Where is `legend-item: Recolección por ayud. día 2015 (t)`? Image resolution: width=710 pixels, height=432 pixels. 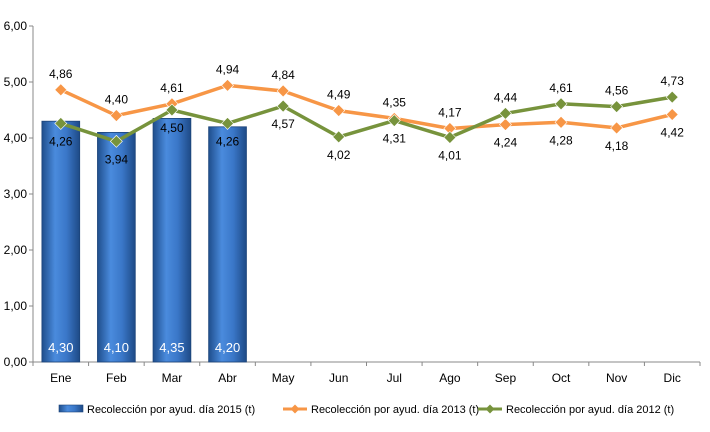 legend-item: Recolección por ayud. día 2015 (t) is located at coordinates (156, 410).